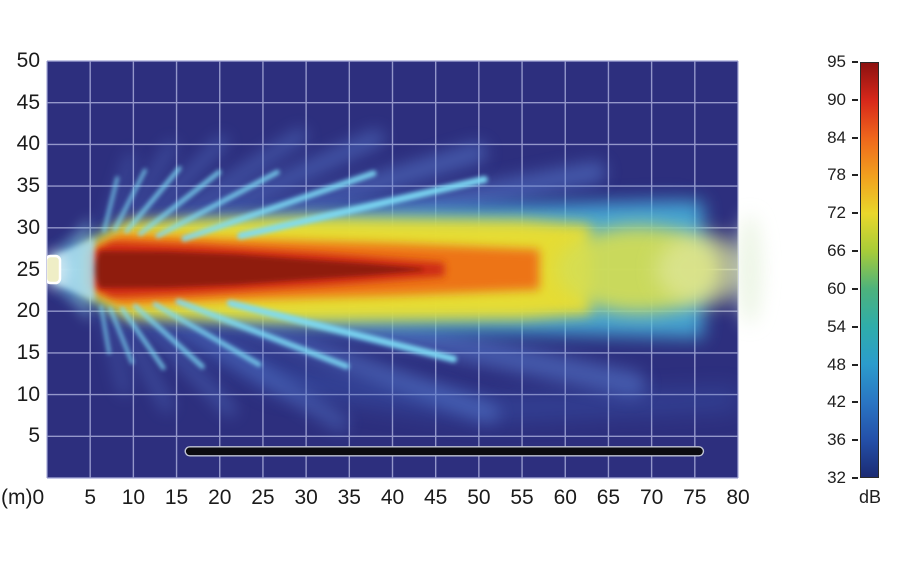 This screenshot has height=571, width=900. What do you see at coordinates (74, 269) in the screenshot?
I see `source-cone` at bounding box center [74, 269].